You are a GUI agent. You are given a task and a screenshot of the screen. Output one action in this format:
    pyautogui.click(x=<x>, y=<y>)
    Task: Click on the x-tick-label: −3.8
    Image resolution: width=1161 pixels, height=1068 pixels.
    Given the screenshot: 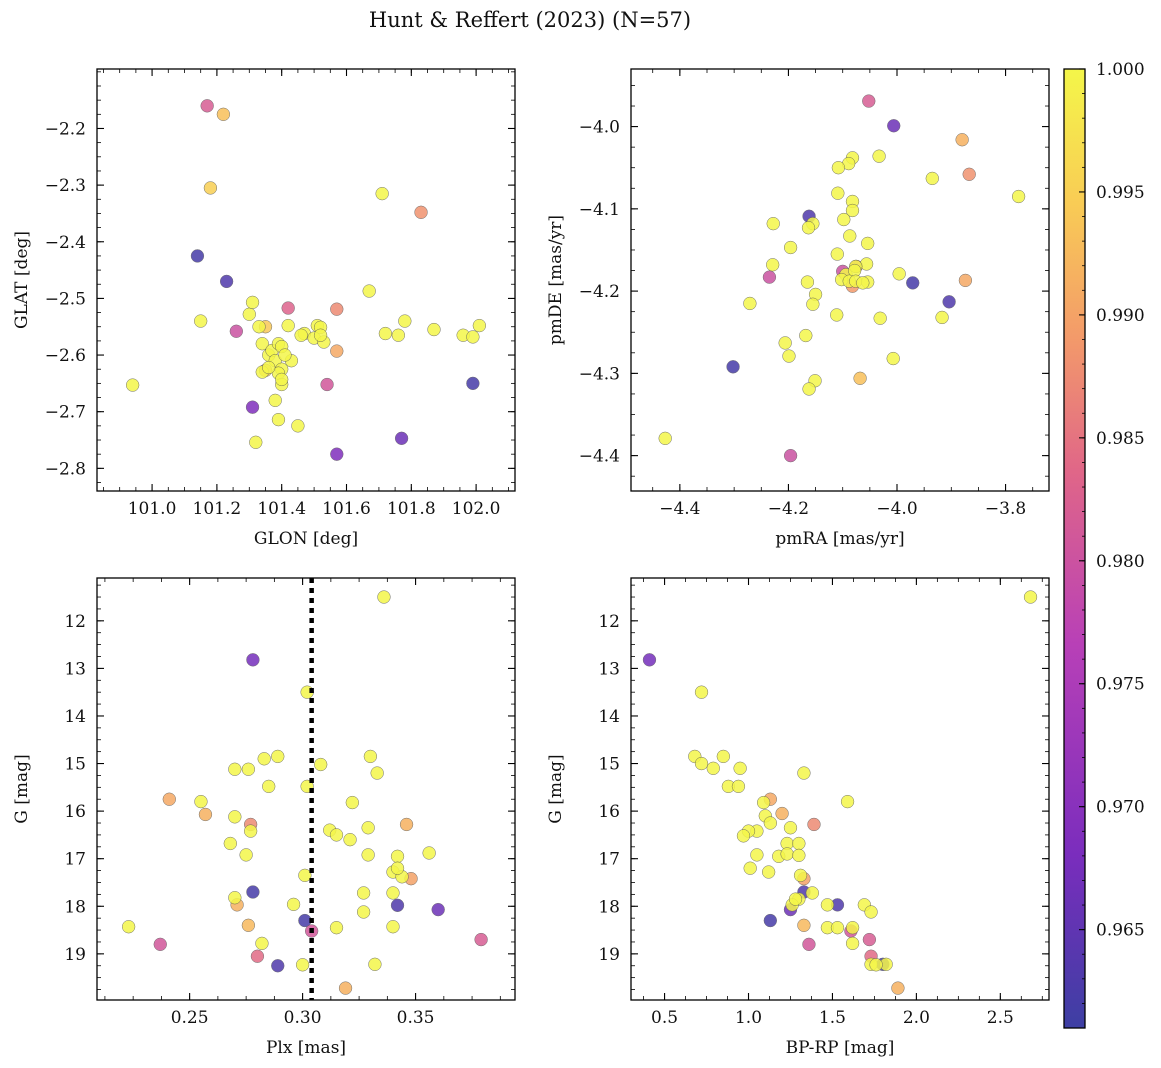 What is the action you would take?
    pyautogui.click(x=1005, y=509)
    